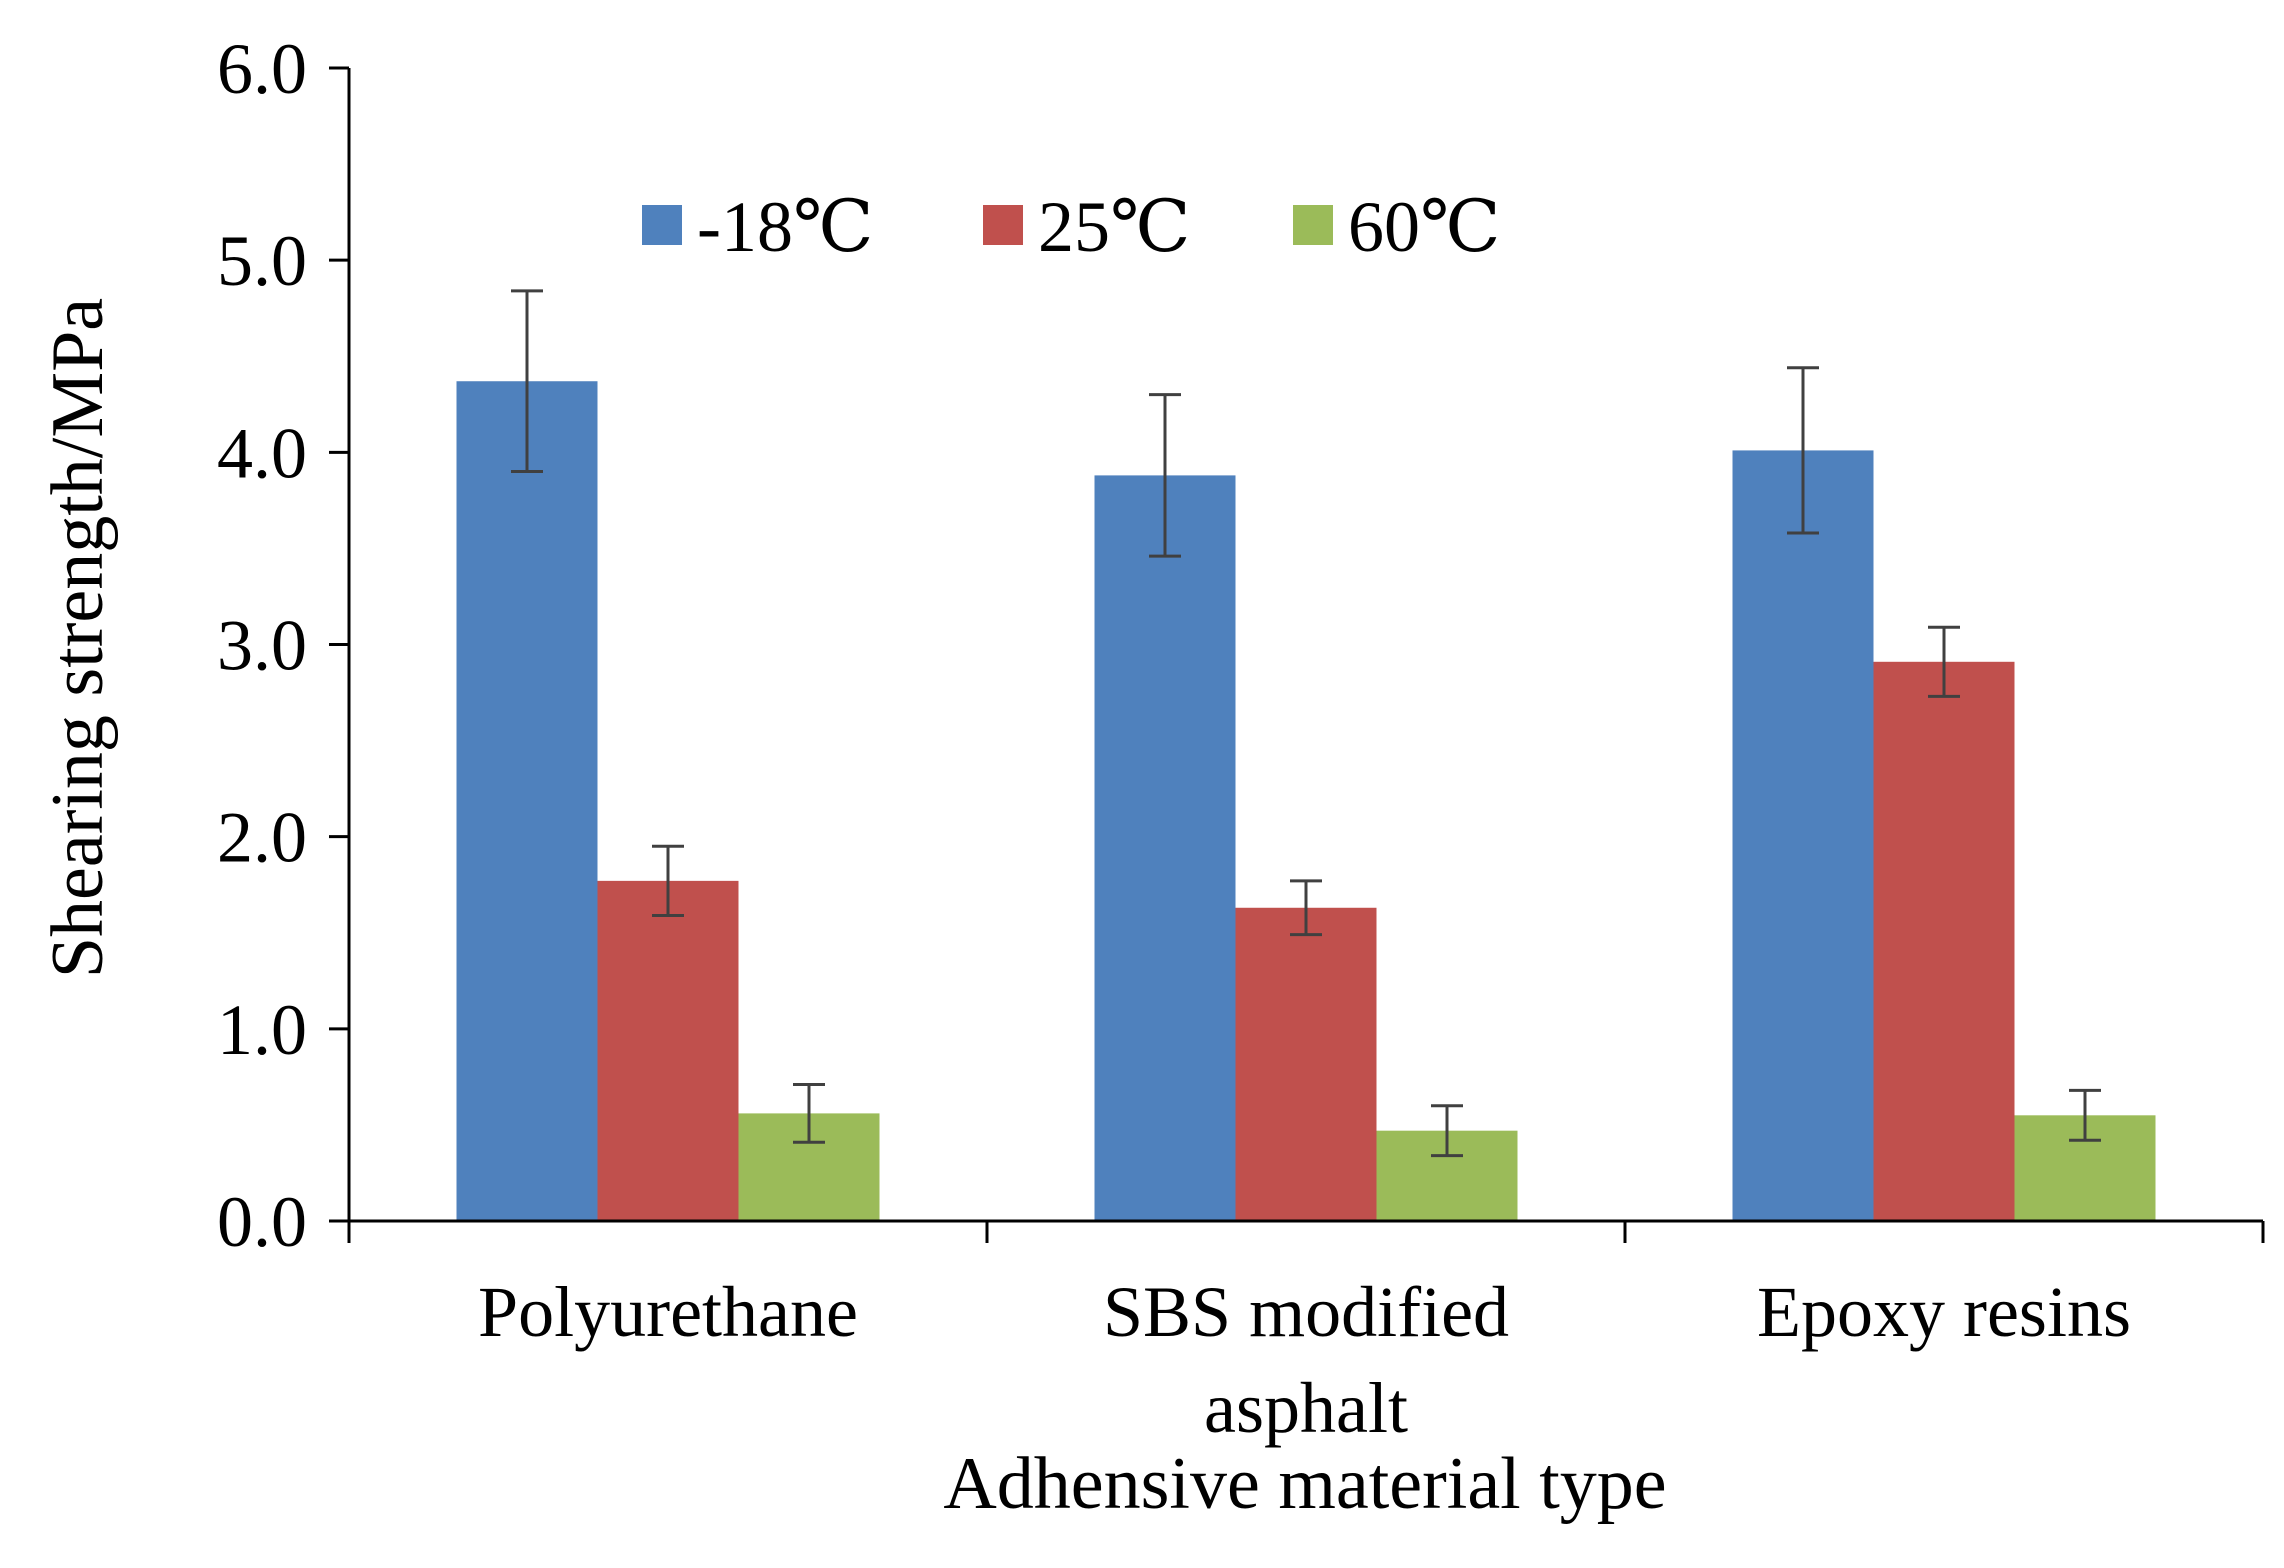 The width and height of the screenshot is (2284, 1568). I want to click on x-category-label: Epoxy resins, so click(1944, 1312).